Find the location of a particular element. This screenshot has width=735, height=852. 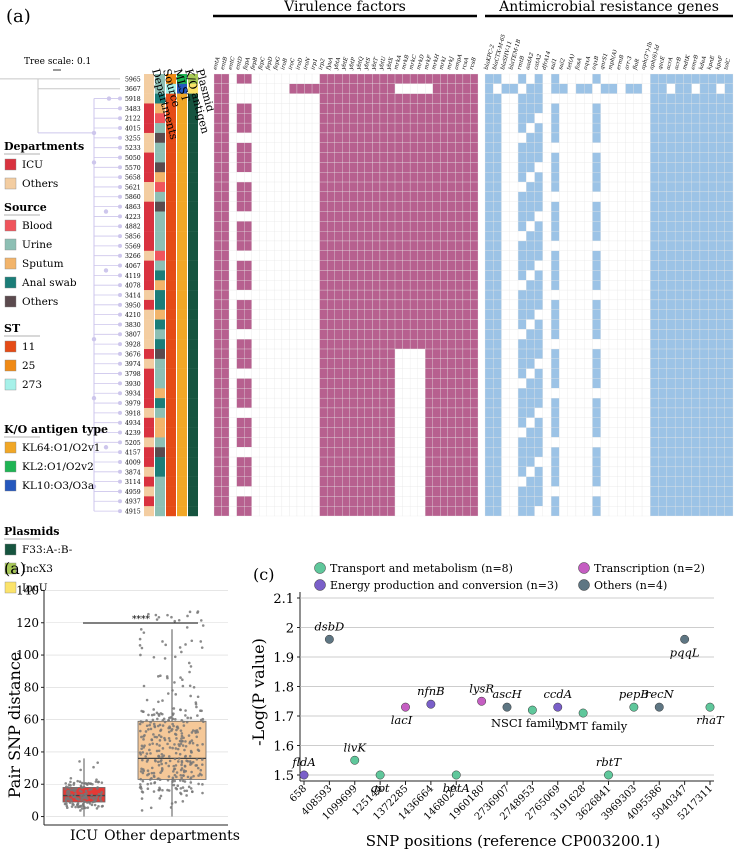

isolate-label: 3255 is located at coordinates (133, 138).